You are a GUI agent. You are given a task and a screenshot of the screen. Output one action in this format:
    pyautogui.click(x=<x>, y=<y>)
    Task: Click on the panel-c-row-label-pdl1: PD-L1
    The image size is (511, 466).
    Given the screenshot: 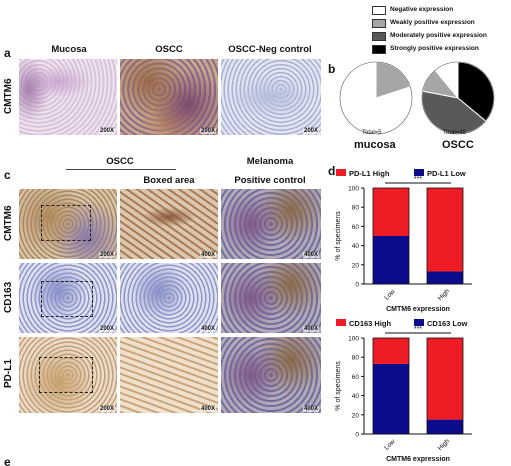 What is the action you would take?
    pyautogui.click(x=8, y=374)
    